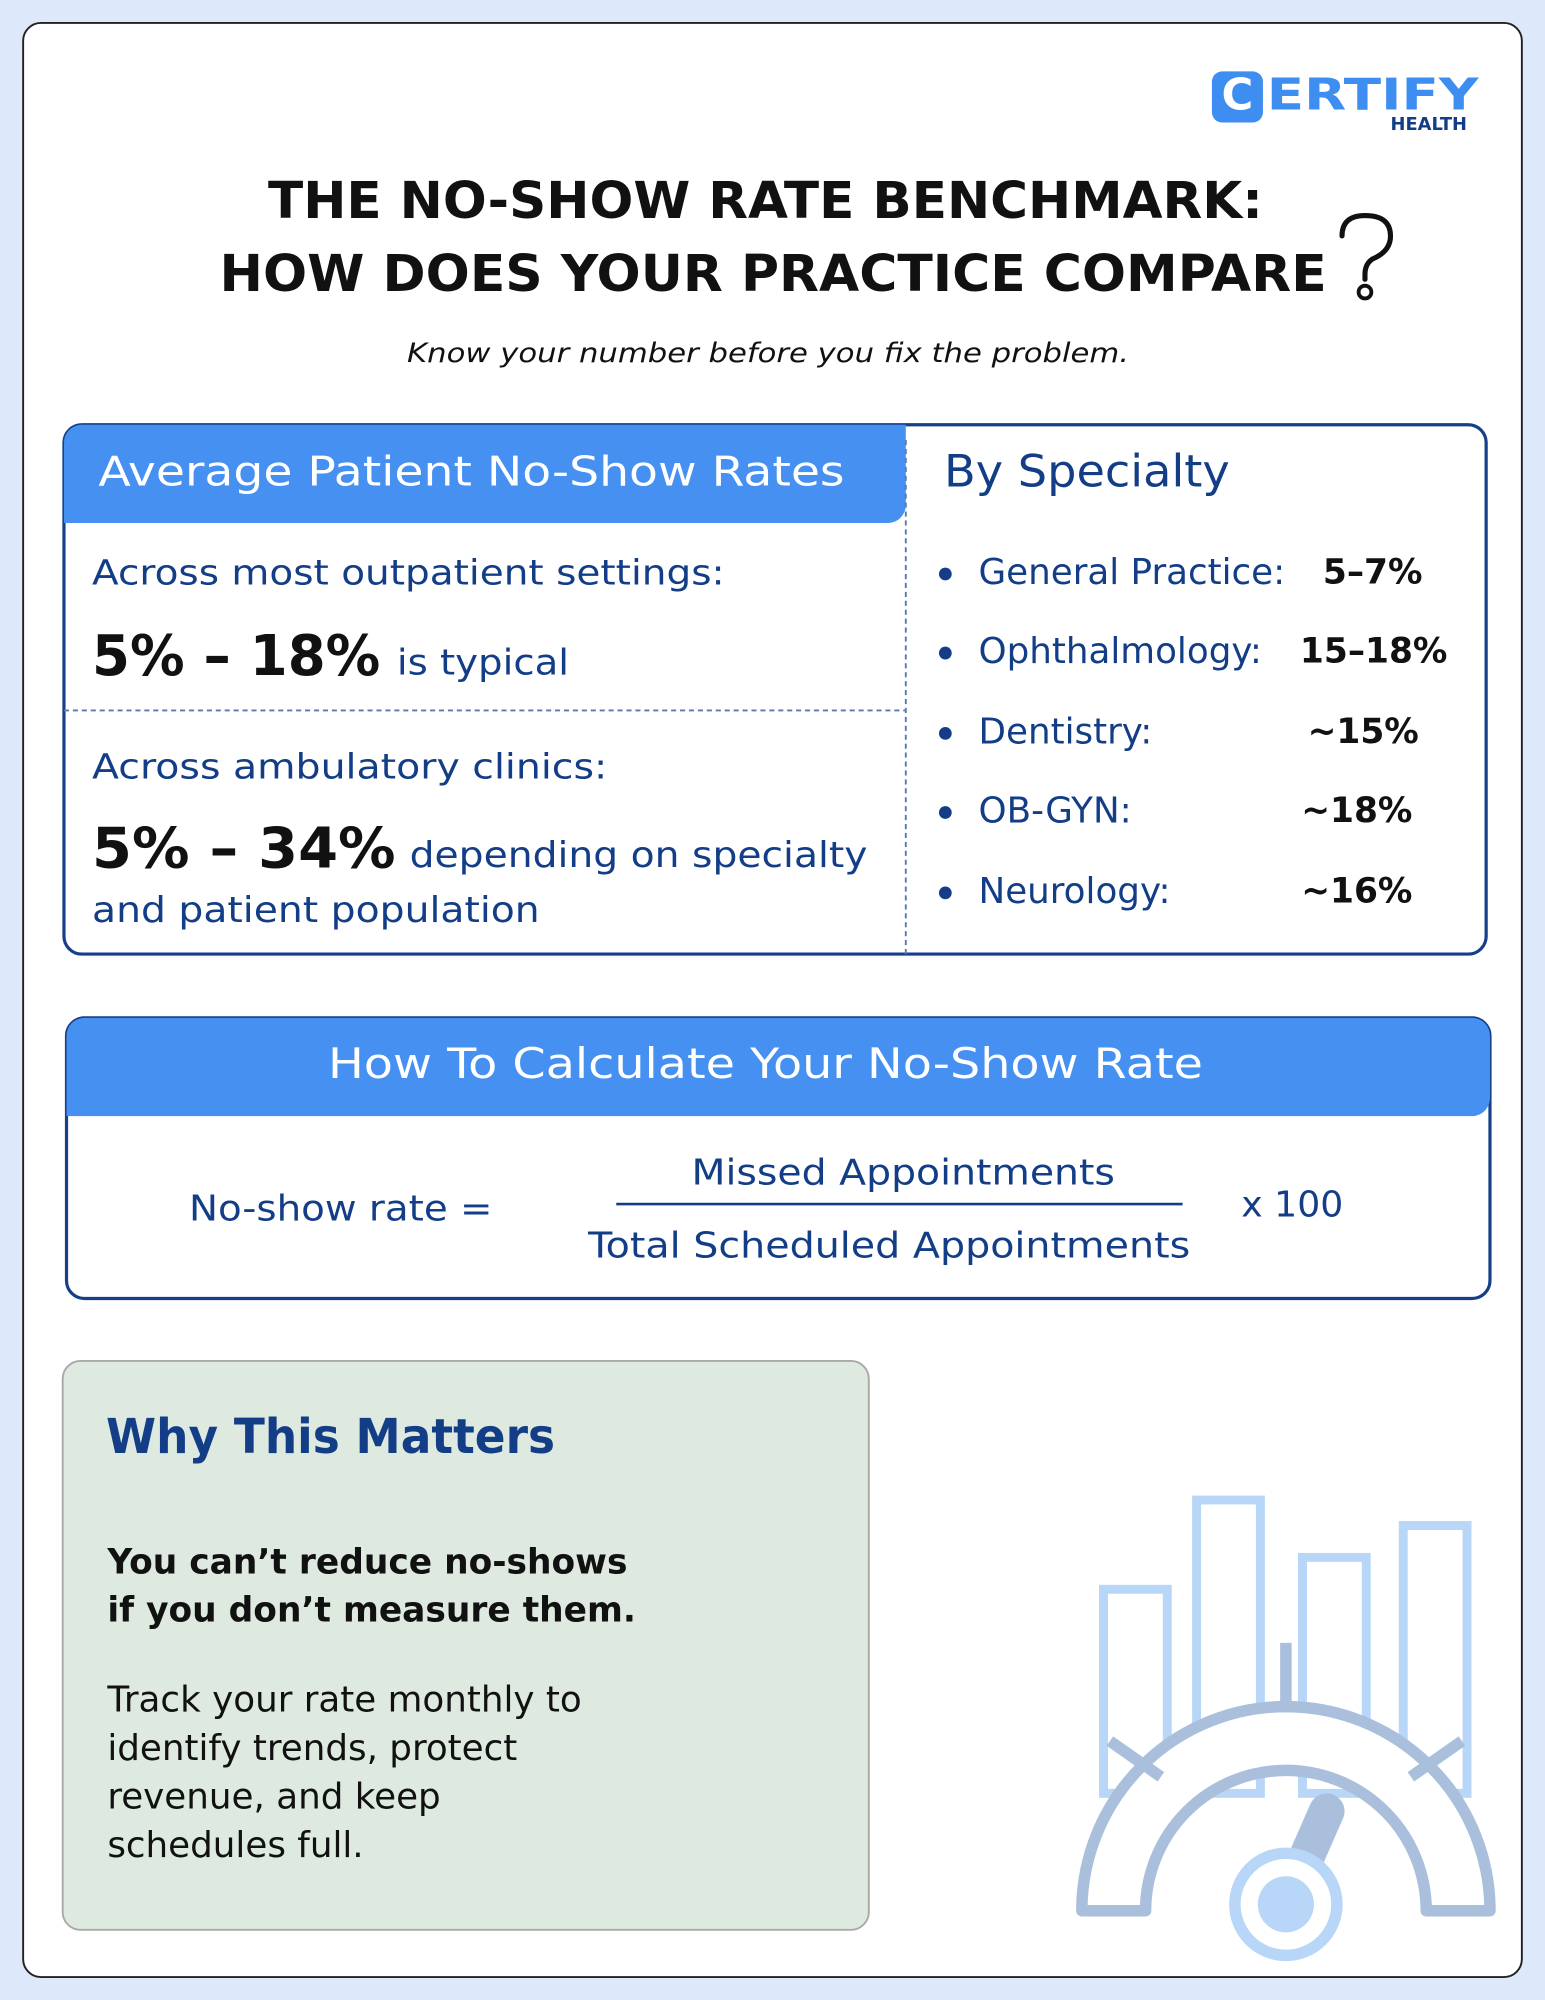 This screenshot has height=2000, width=1545. I want to click on rates-heading: Average Patient No-Show Rates, so click(471, 471).